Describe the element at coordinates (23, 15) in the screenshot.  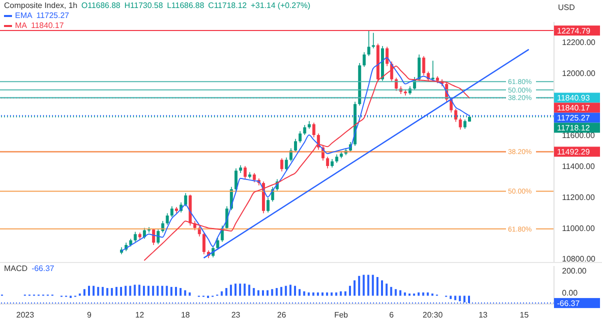
I see `legend-label: EMA` at that location.